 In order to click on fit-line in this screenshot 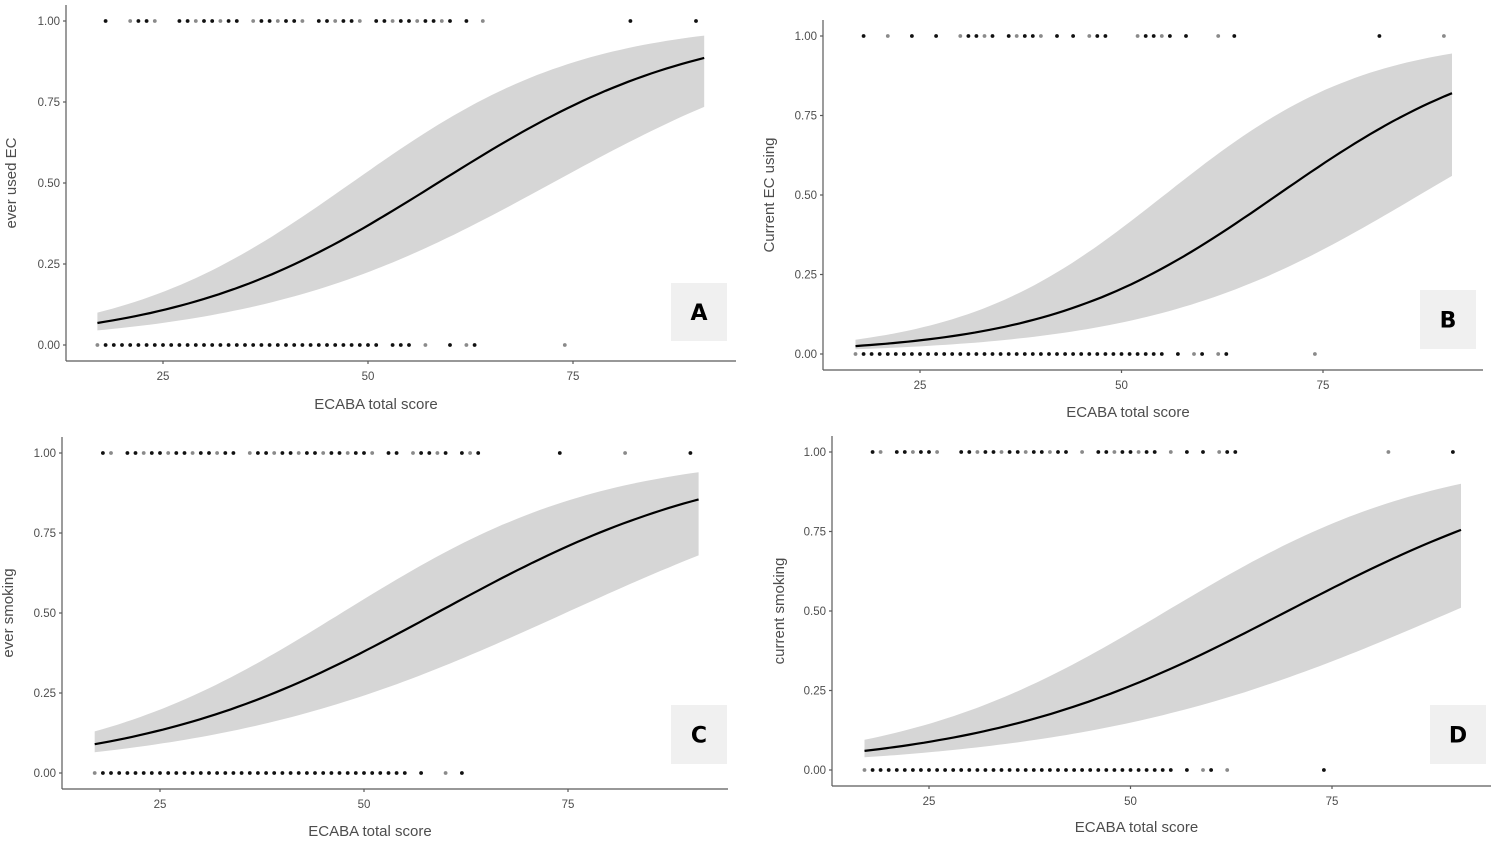, I will do `click(1154, 220)`.